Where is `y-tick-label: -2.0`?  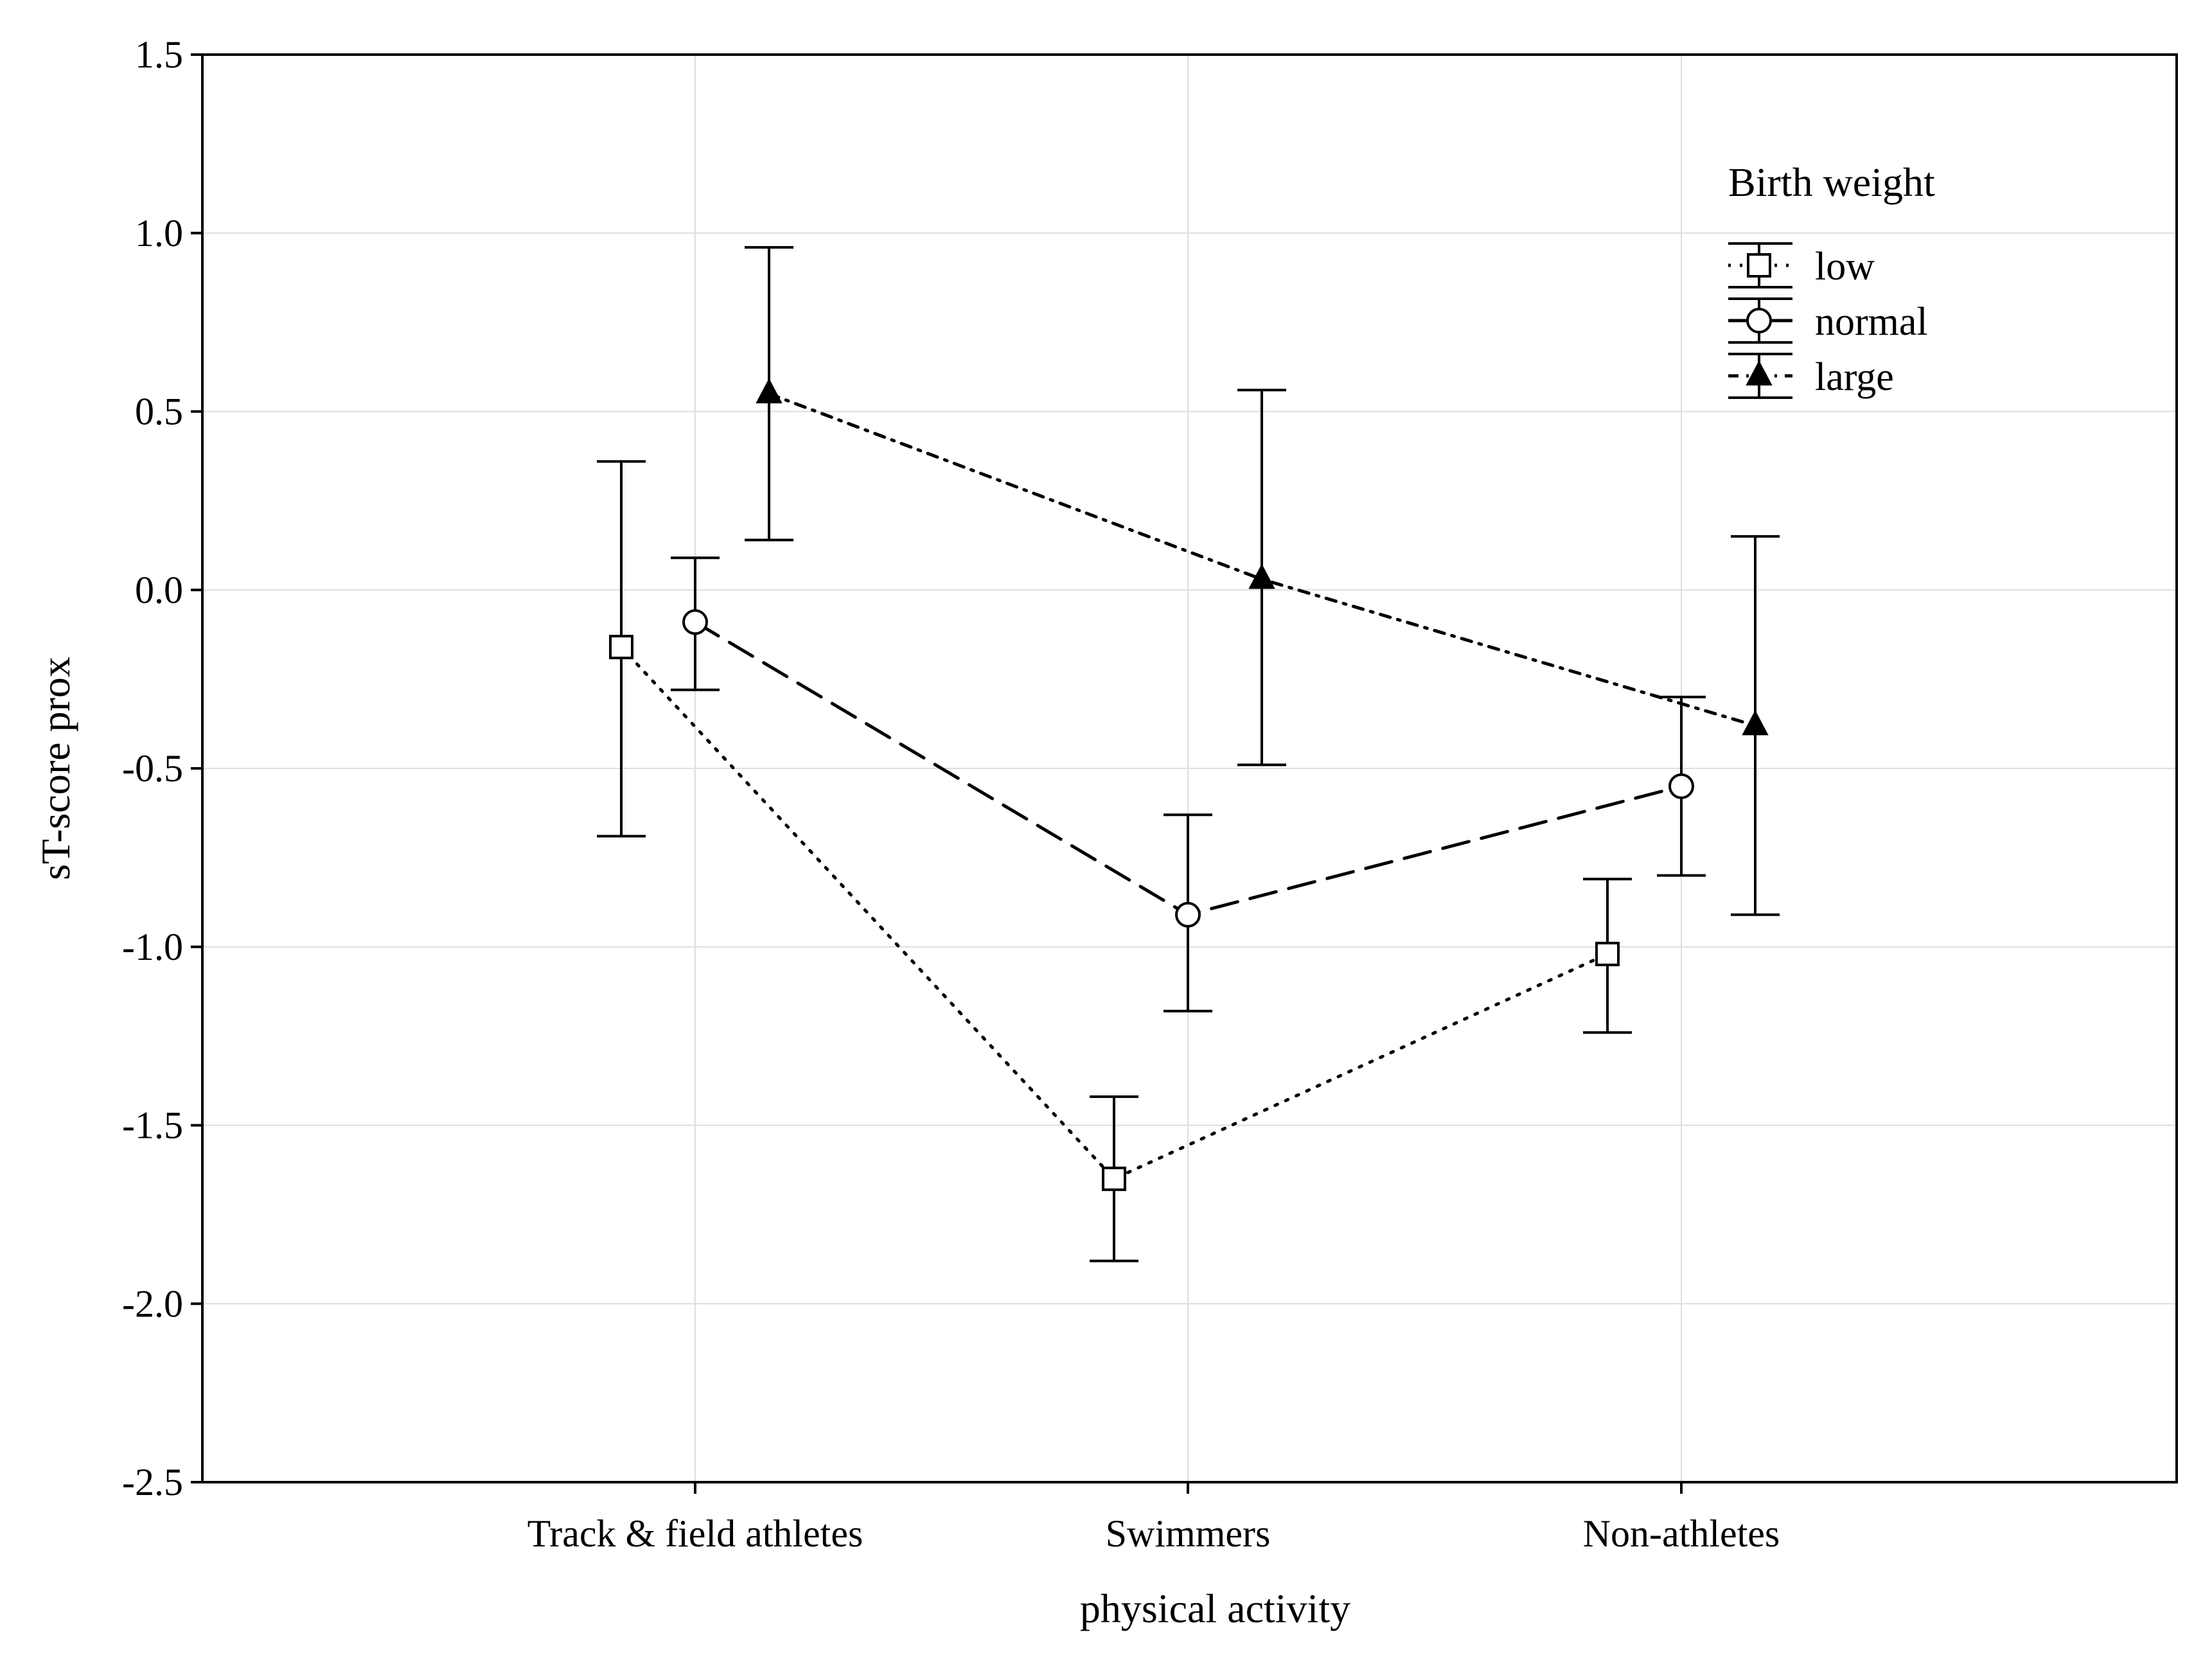
y-tick-label: -2.0 is located at coordinates (152, 1304).